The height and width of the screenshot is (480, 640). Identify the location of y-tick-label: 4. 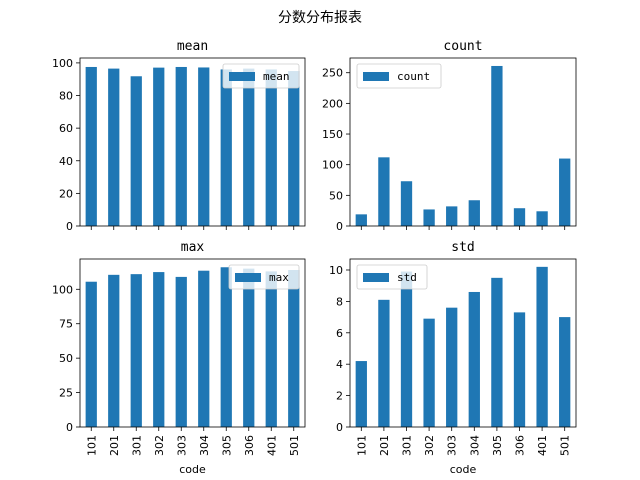
(339, 364).